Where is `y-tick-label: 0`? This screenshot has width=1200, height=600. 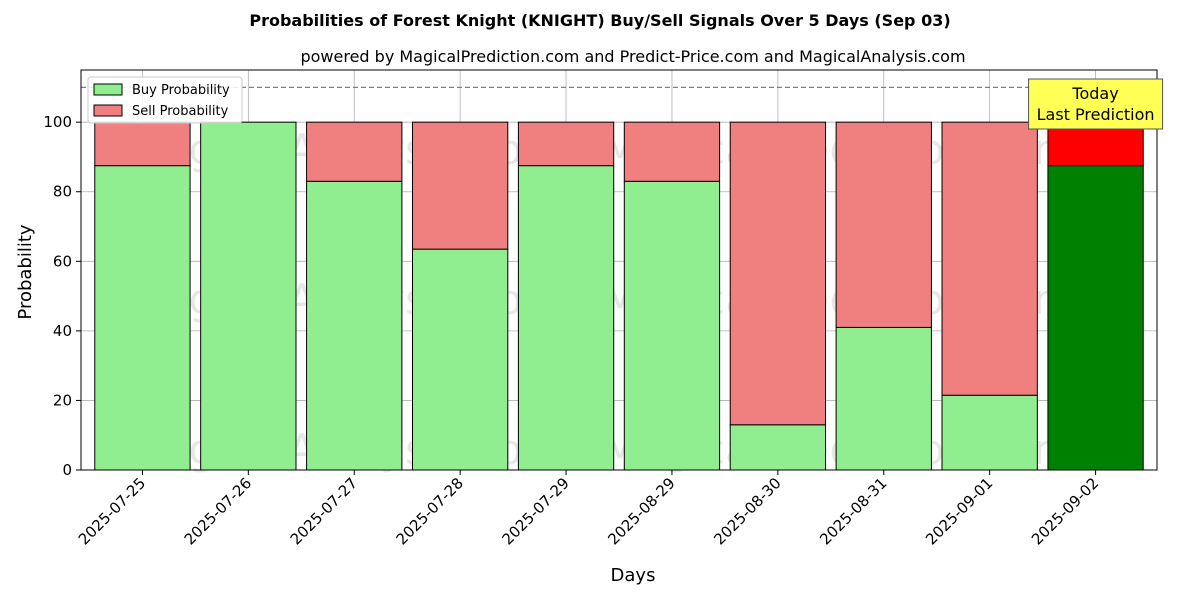 y-tick-label: 0 is located at coordinates (67, 470).